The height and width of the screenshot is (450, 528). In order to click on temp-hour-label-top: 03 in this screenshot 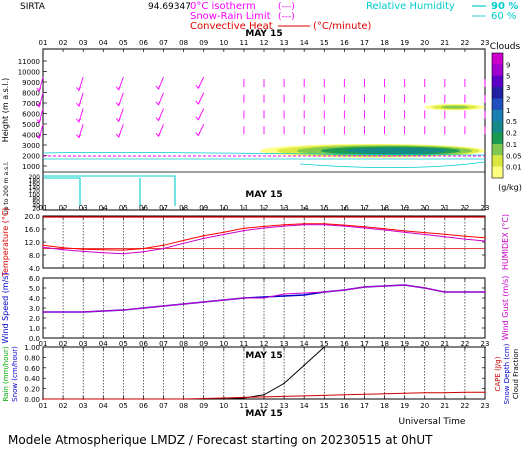, I will do `click(83, 208)`.